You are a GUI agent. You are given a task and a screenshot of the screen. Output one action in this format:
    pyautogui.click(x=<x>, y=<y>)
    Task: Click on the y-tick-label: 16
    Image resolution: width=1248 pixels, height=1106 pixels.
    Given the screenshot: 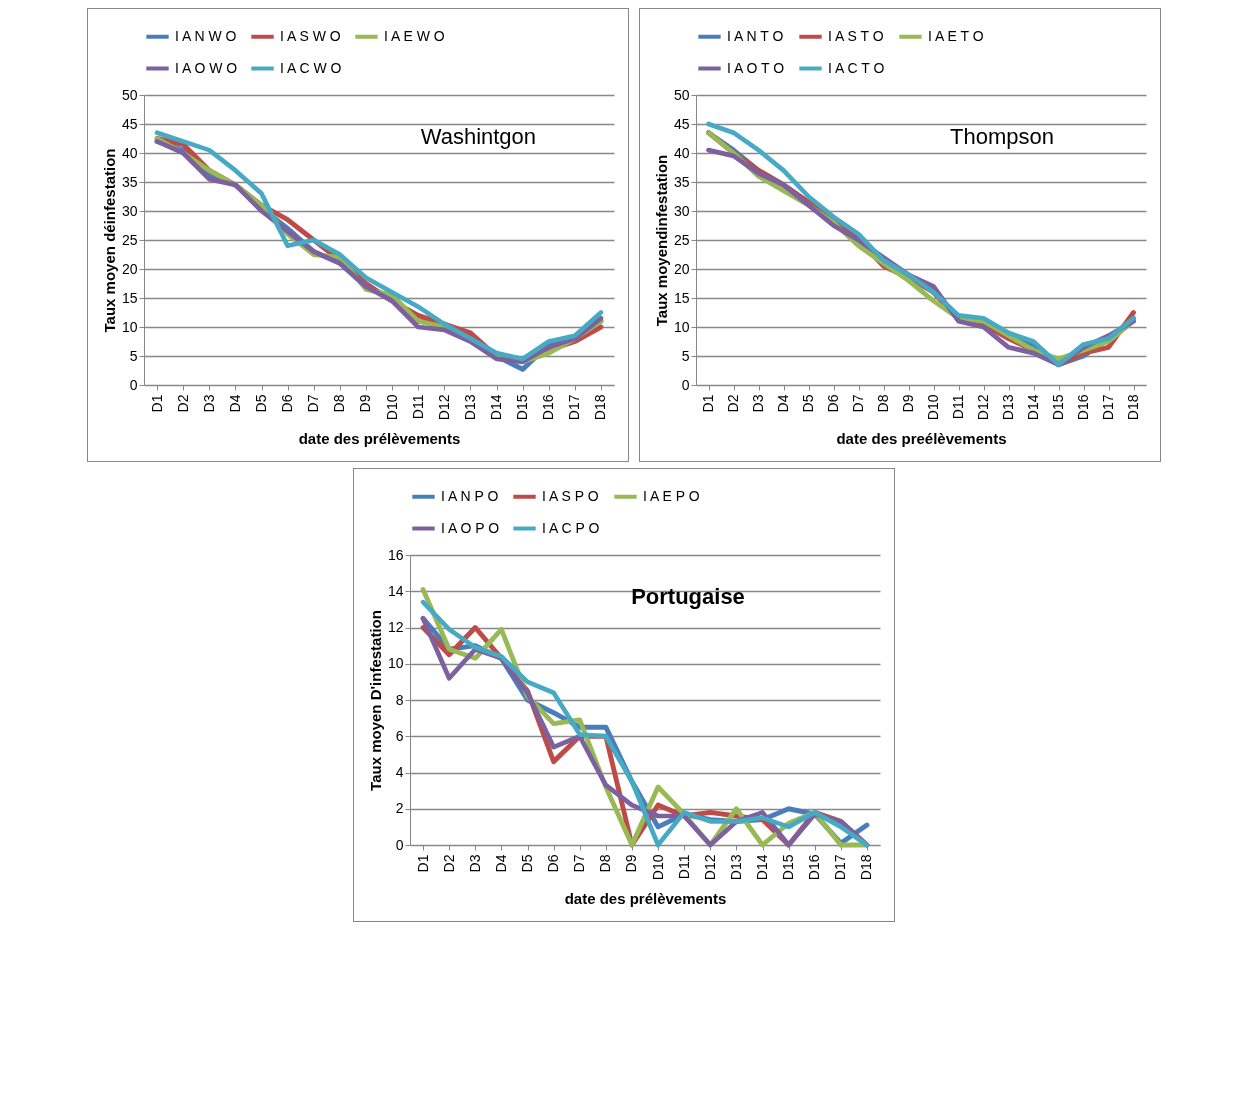 What is the action you would take?
    pyautogui.click(x=395, y=554)
    